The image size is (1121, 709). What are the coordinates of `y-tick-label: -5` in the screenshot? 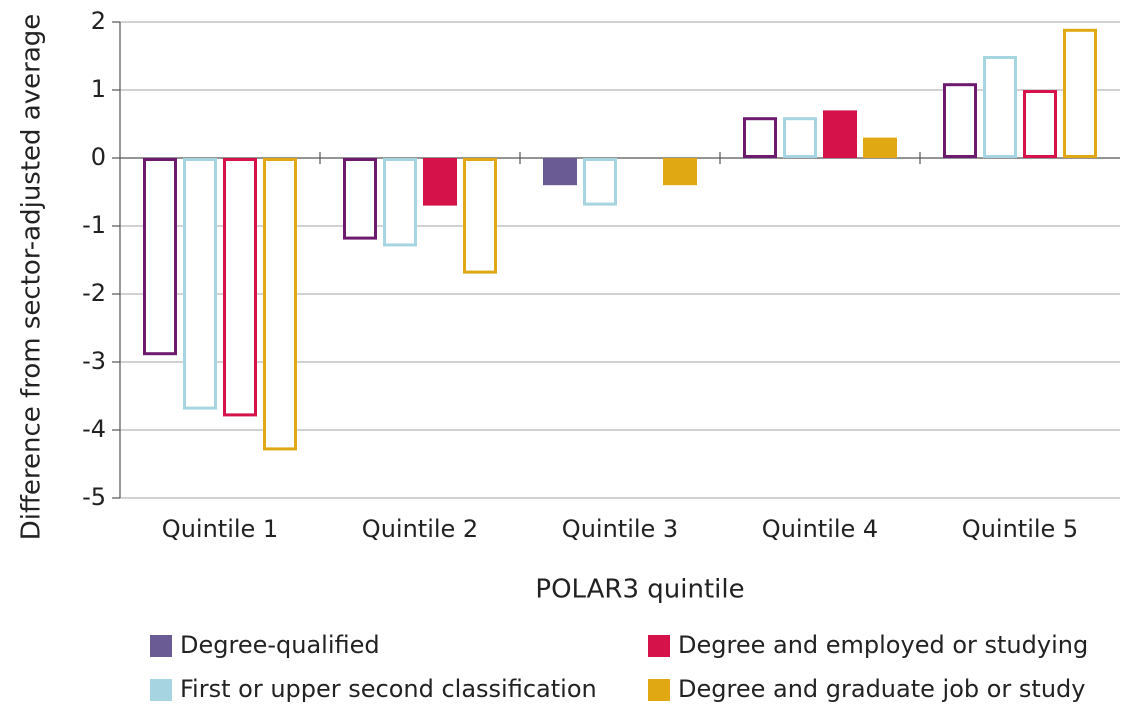 It's located at (94, 497).